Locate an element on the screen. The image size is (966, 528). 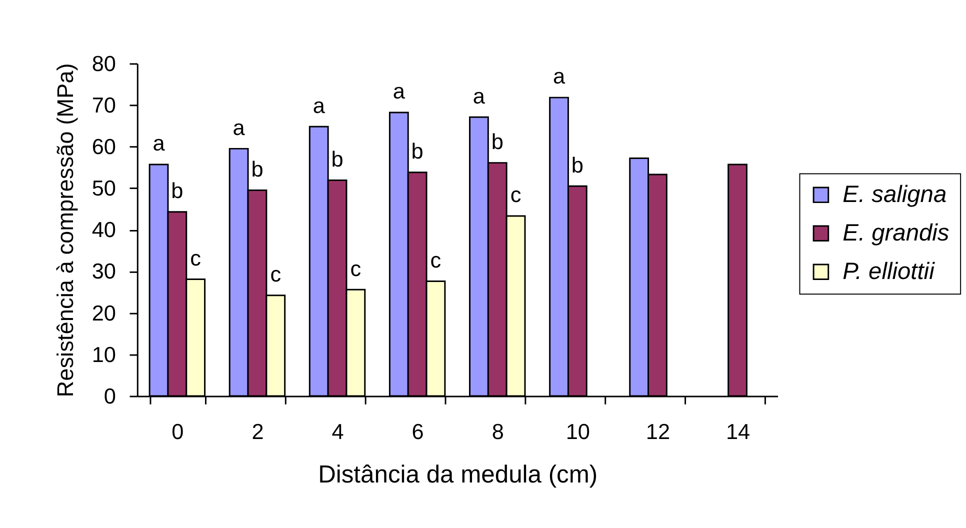
y-tick-label: 80 is located at coordinates (104, 63).